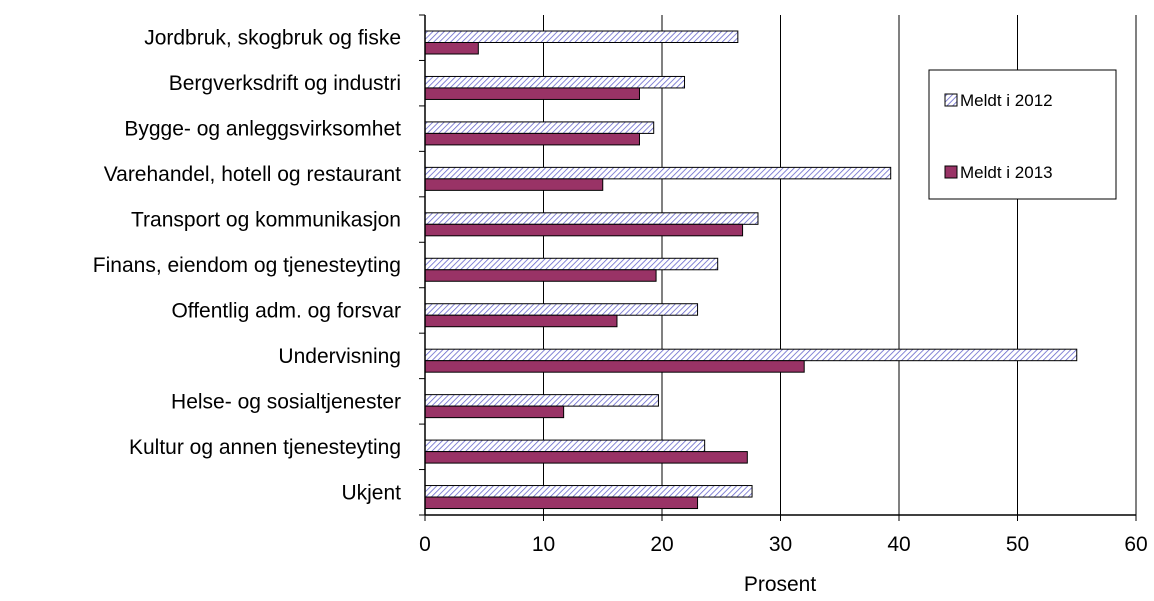 The image size is (1154, 601). What do you see at coordinates (371, 492) in the screenshot?
I see `category-label: Ukjent` at bounding box center [371, 492].